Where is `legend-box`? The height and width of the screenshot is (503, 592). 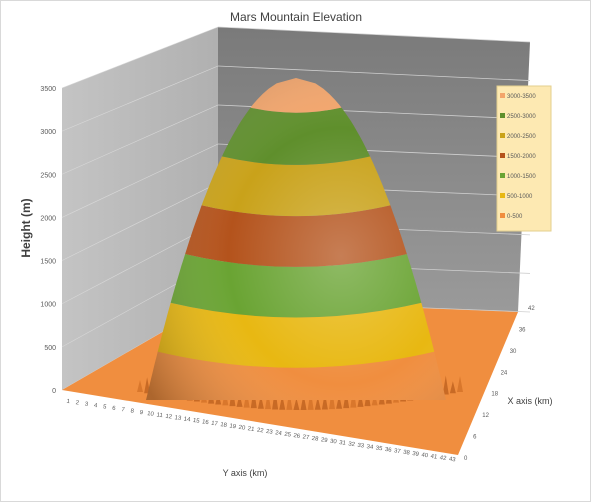
legend-box is located at coordinates (524, 158).